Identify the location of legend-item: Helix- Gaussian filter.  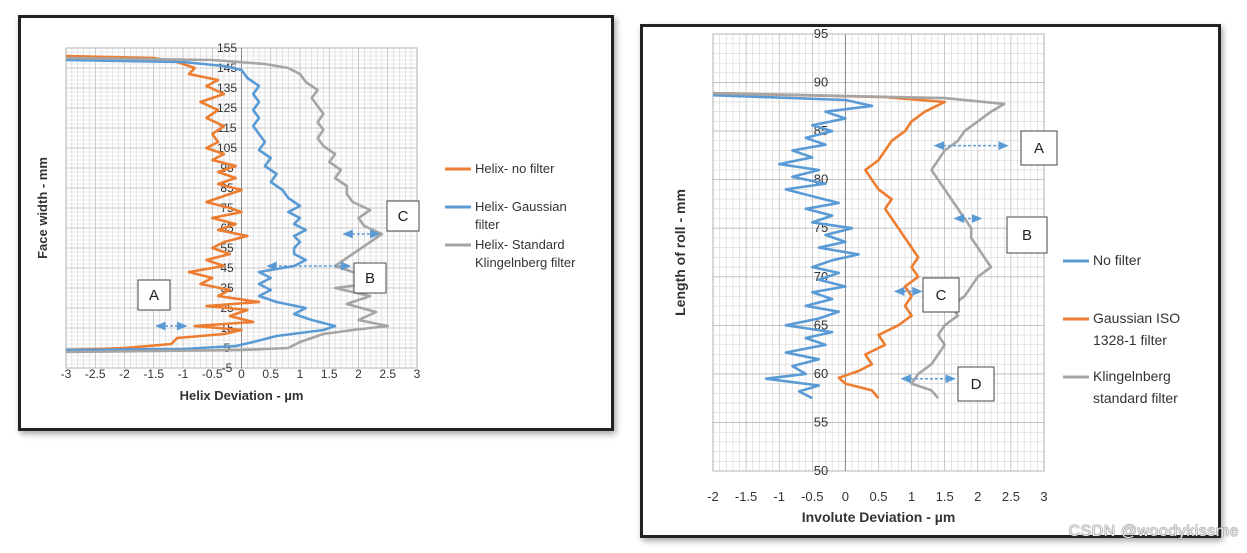
(506, 215).